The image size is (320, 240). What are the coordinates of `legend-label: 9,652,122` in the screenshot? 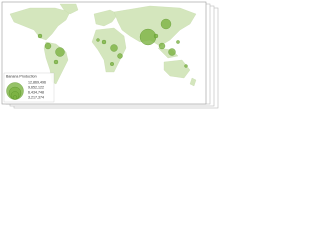 It's located at (36, 87).